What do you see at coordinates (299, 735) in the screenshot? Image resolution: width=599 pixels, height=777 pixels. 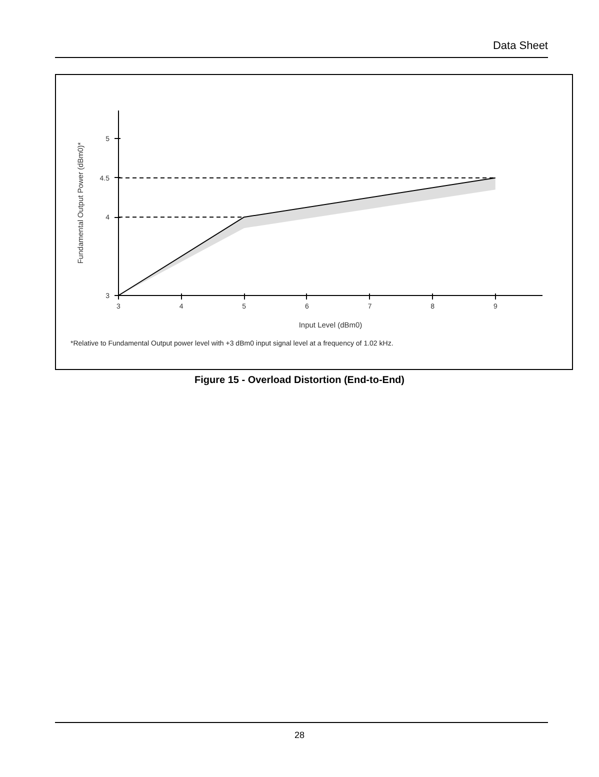 I see `text: 28` at bounding box center [299, 735].